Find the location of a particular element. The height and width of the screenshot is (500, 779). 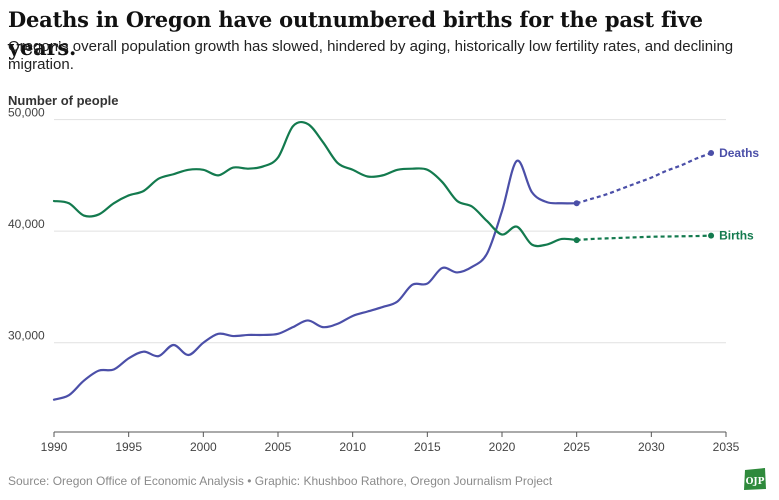

x-tick-label: 1990 is located at coordinates (54, 447).